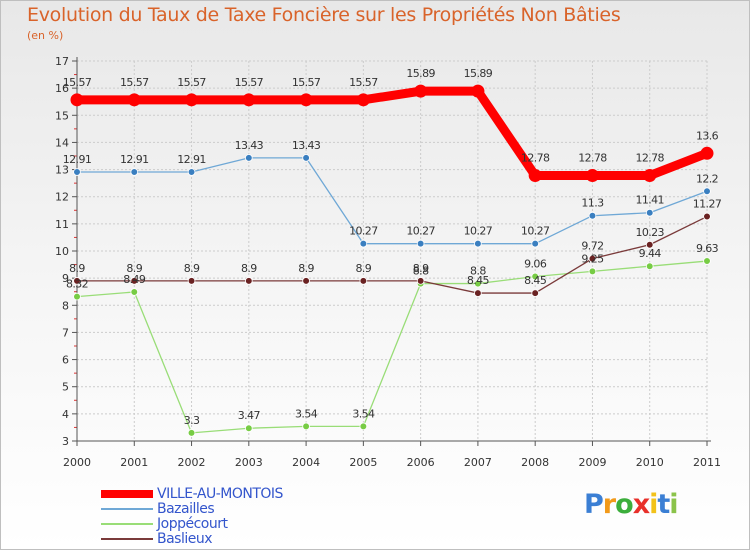 The image size is (750, 550). Describe the element at coordinates (392, 133) in the screenshot. I see `series-line-ville-au-montois` at that location.